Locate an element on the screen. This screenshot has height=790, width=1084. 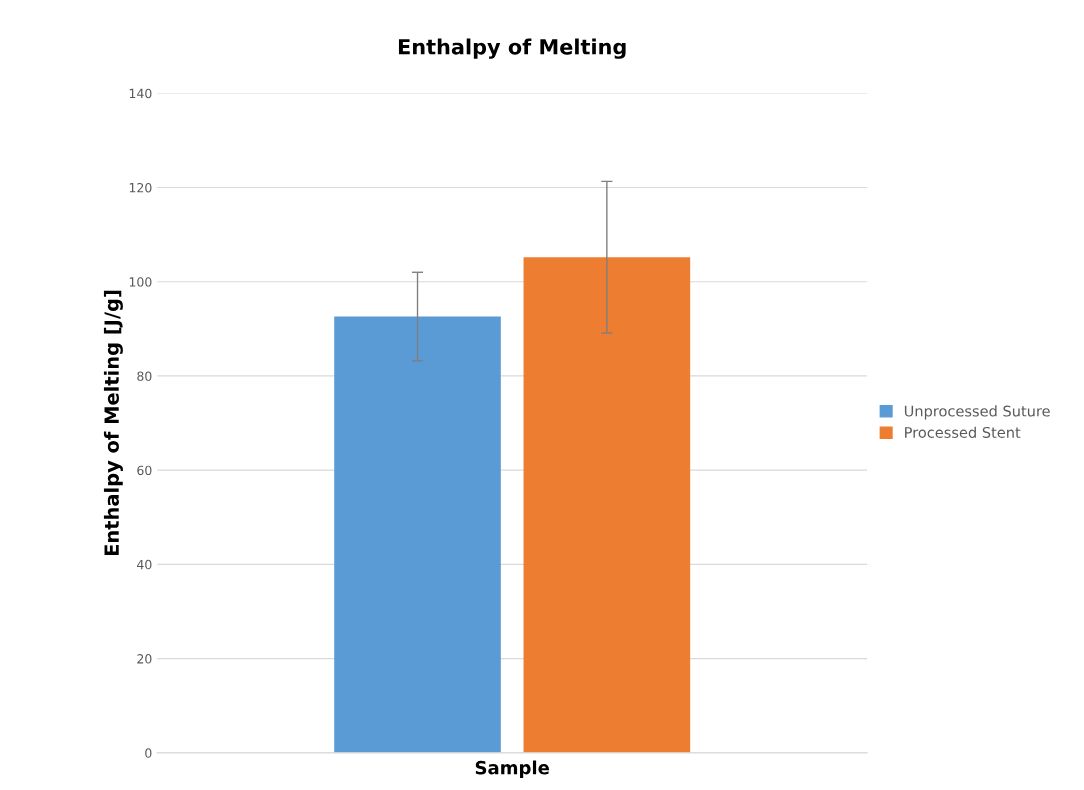
y-tick-label: 20 is located at coordinates (144, 659).